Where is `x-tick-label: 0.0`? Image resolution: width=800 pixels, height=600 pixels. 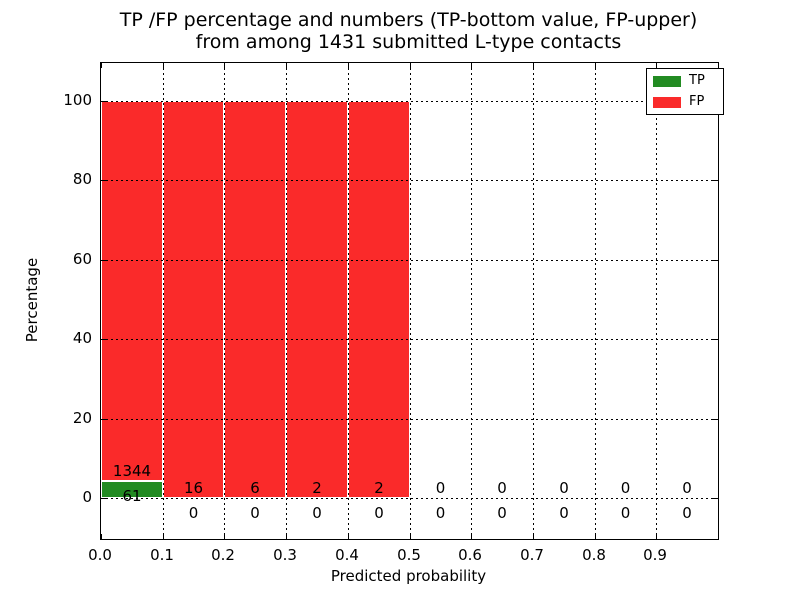
x-tick-label: 0.0 is located at coordinates (100, 555).